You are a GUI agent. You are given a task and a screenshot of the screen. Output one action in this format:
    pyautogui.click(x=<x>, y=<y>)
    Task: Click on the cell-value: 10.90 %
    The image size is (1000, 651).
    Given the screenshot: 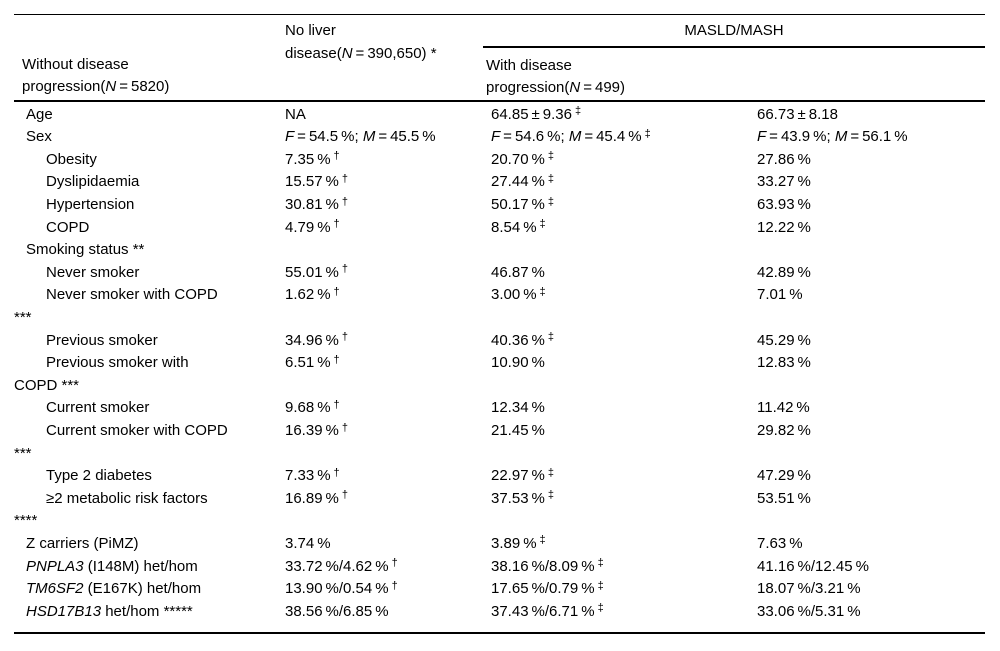 What is the action you would take?
    pyautogui.click(x=518, y=363)
    